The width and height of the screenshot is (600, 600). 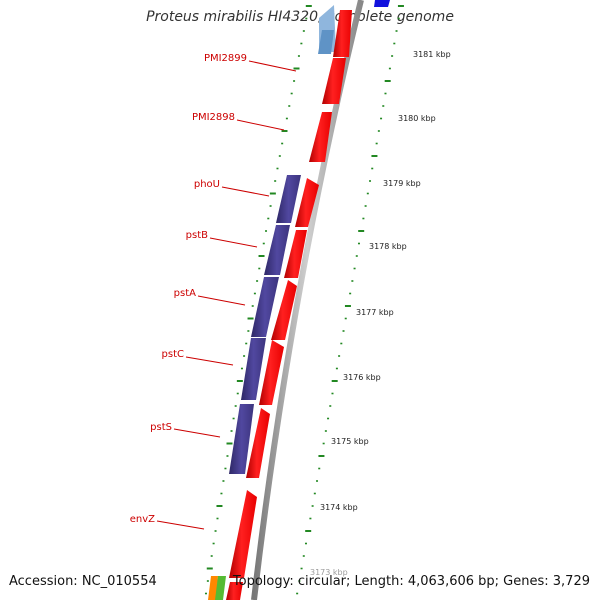 I want to click on gene-label-pmi2899: PMI2899, so click(x=225, y=58).